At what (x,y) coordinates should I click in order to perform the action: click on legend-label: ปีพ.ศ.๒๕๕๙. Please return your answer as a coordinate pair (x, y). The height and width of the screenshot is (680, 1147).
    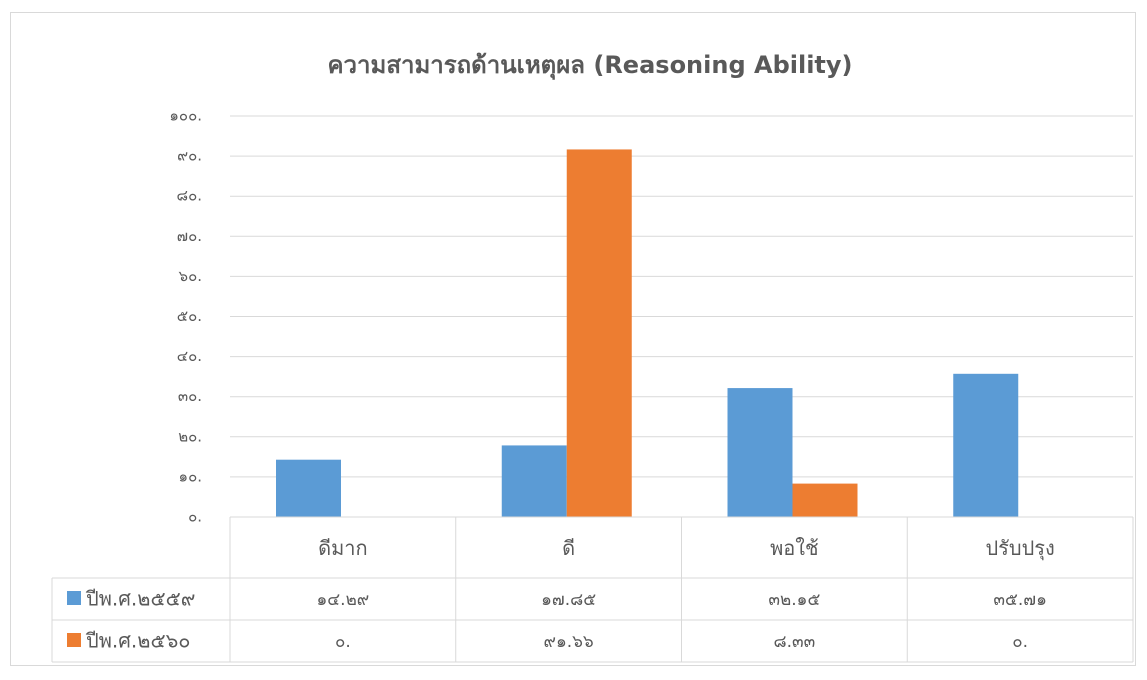
    Looking at the image, I should click on (141, 599).